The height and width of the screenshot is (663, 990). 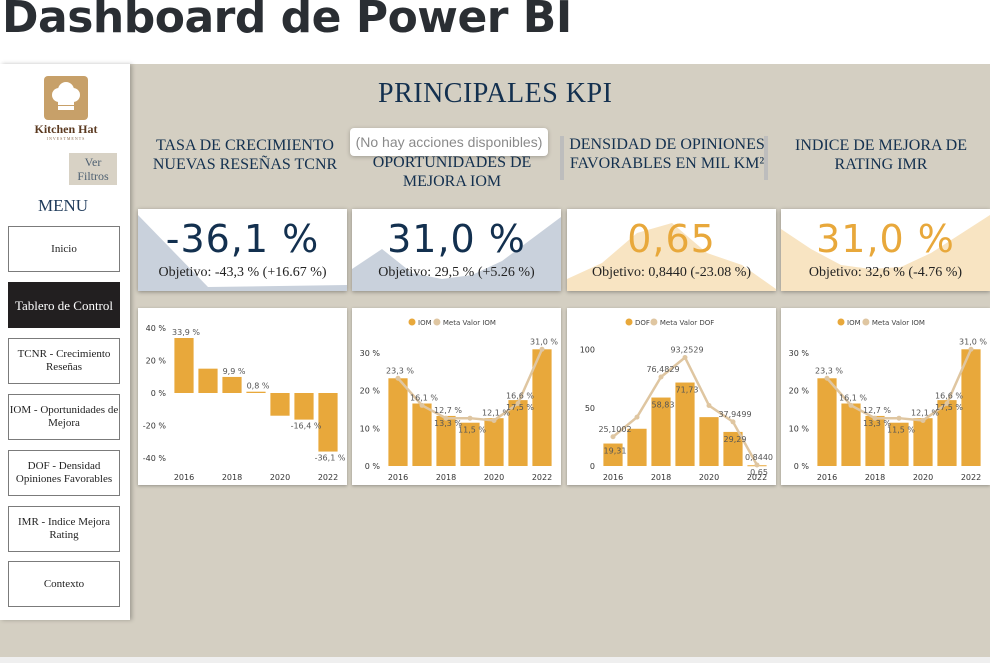 I want to click on page-title: Dashboard de Power BI, so click(x=287, y=21).